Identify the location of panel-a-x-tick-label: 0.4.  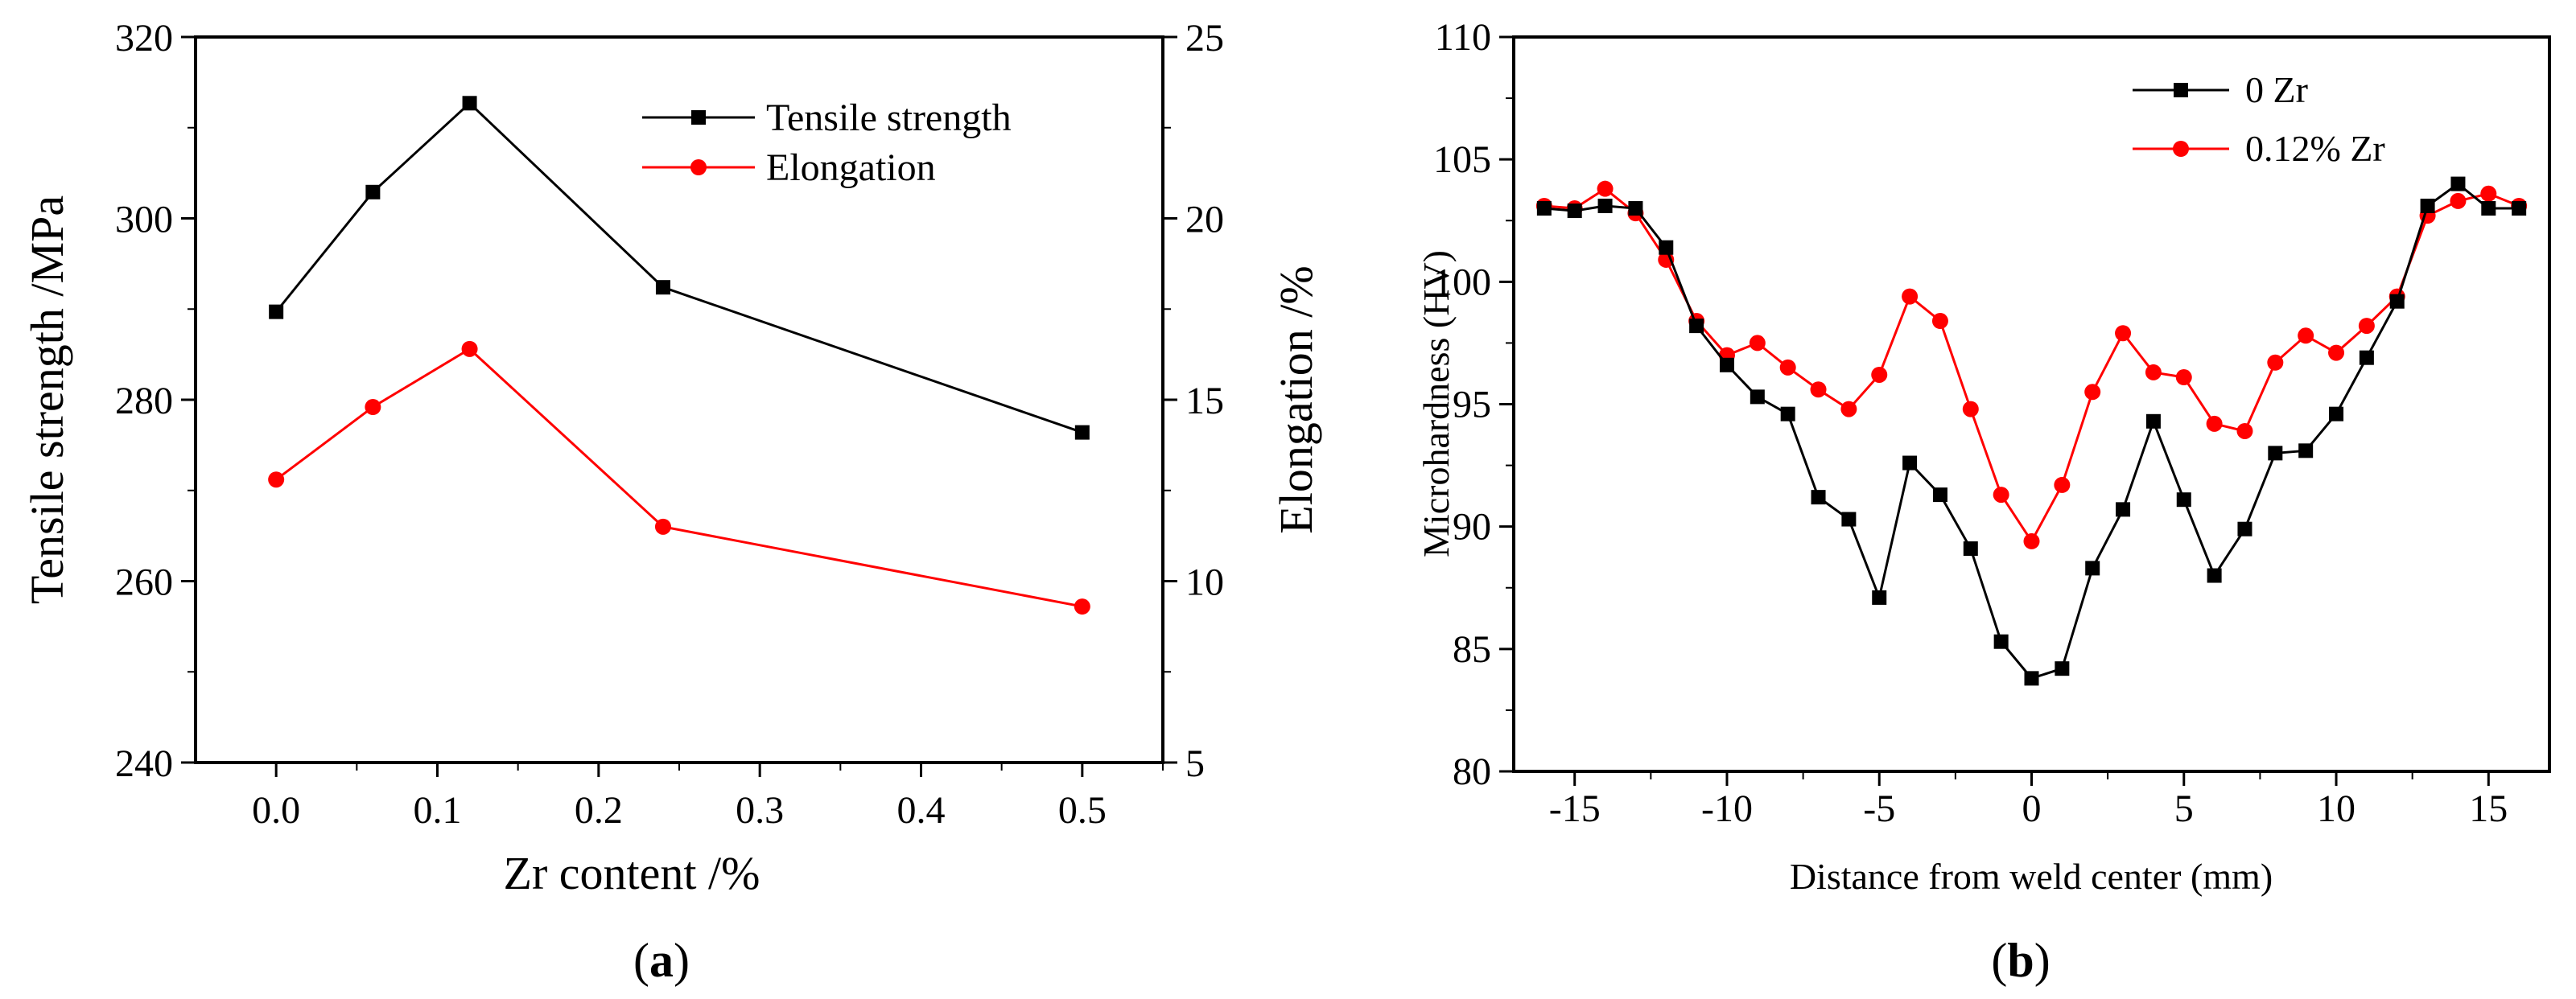
(921, 810).